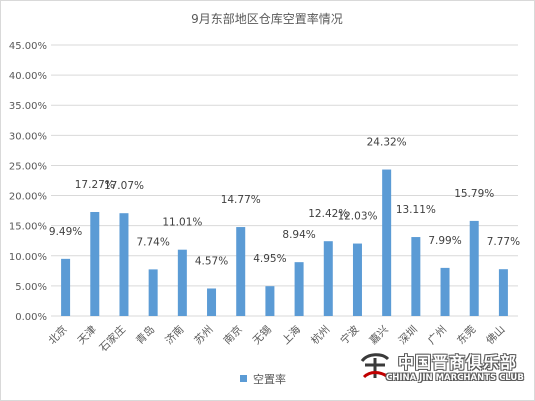 Image resolution: width=535 pixels, height=401 pixels. I want to click on chart-title: 9月东部地区仓库空置率情况, so click(267, 18).